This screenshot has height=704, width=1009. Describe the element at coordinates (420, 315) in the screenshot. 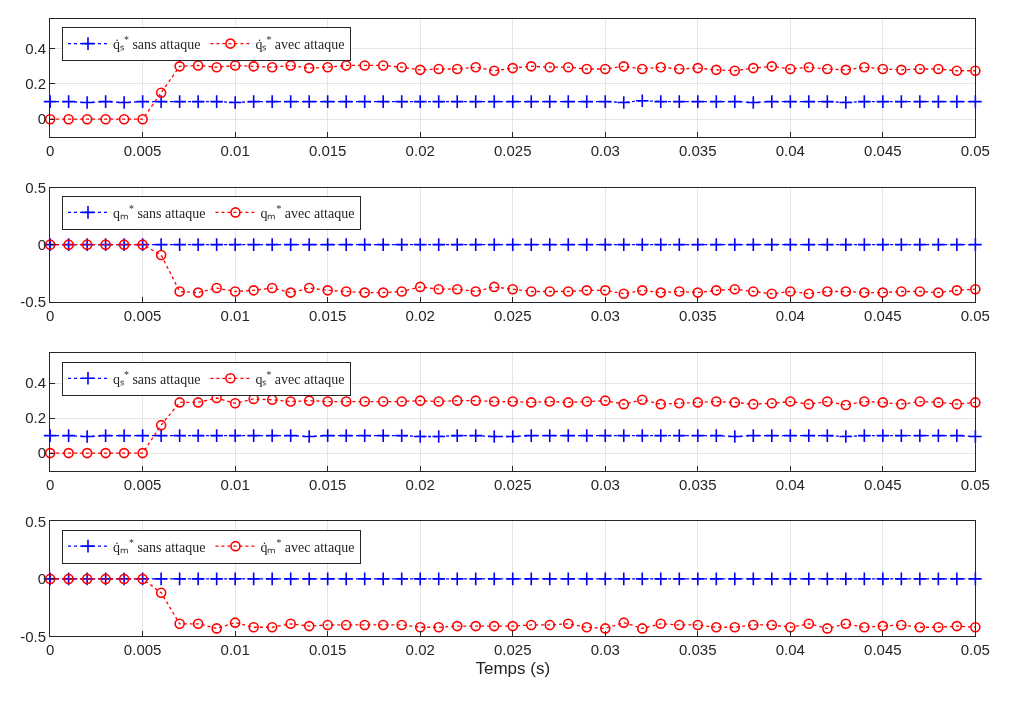

I see `x-tick-label: 0.02` at that location.